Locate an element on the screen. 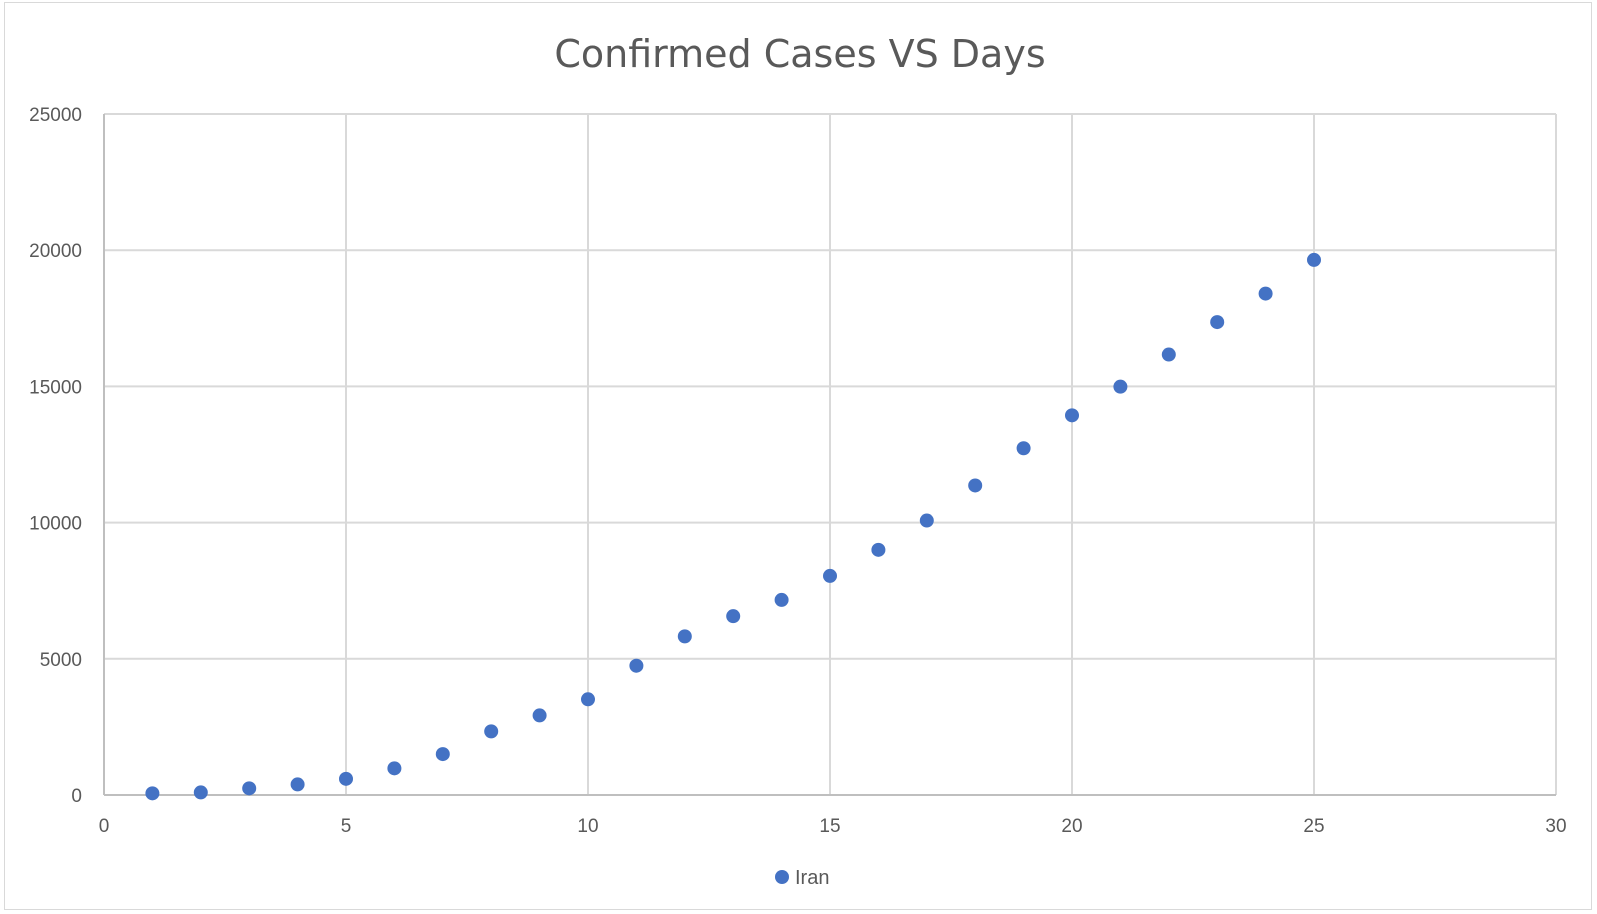 This screenshot has height=914, width=1597. x-tick-label: 20 is located at coordinates (1071, 826).